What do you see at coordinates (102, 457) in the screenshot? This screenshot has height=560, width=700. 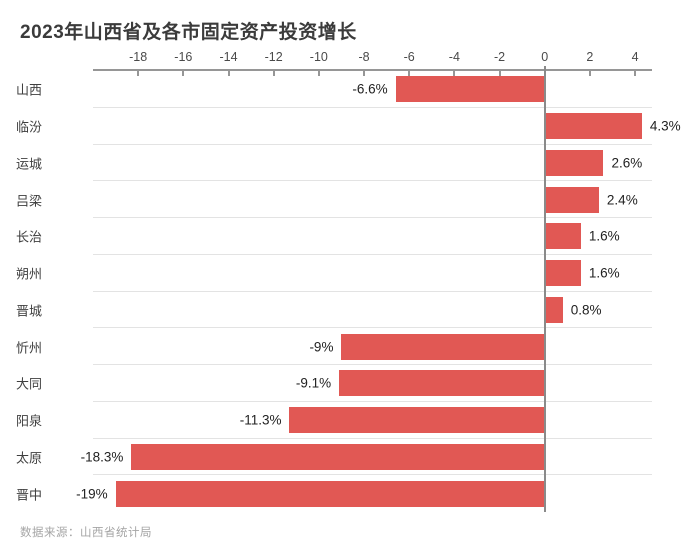 I see `value-label: -18.3%` at bounding box center [102, 457].